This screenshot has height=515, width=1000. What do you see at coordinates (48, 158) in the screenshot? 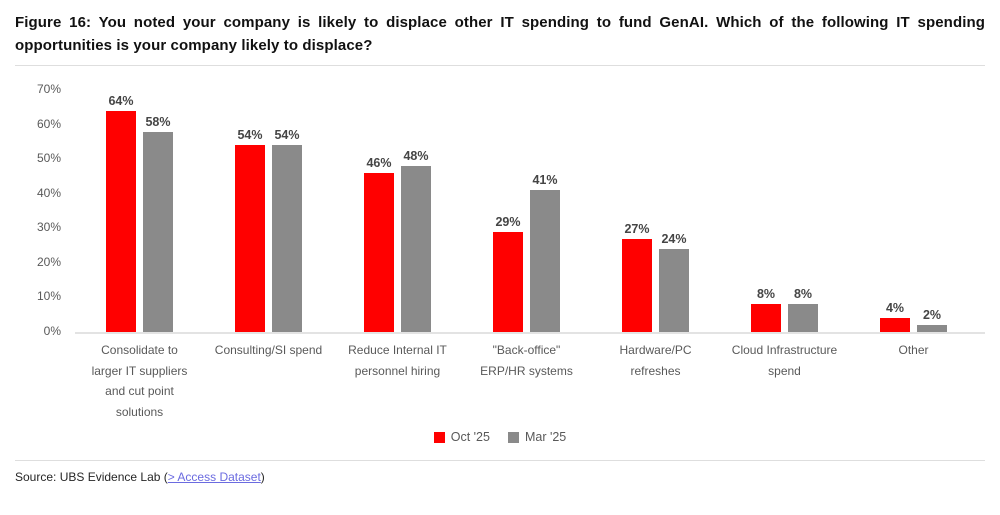
I see `y-axis-tick-label: 50%` at bounding box center [48, 158].